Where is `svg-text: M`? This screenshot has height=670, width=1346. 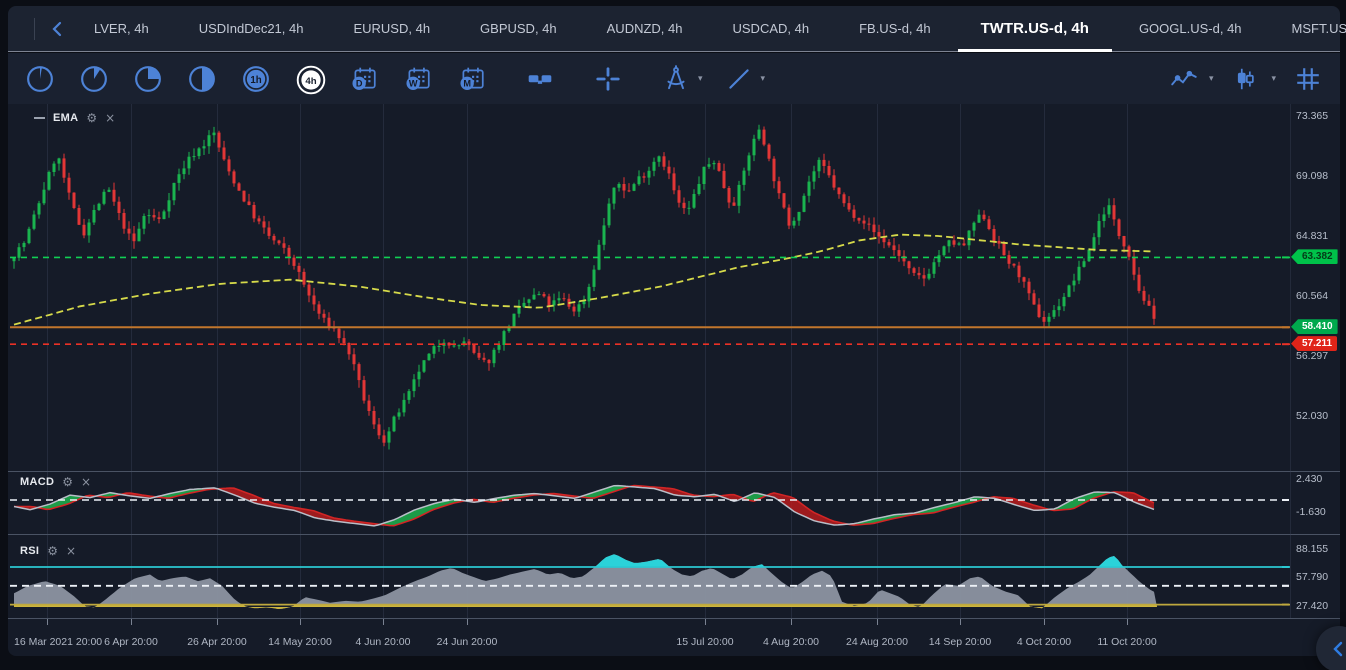
svg-text: M is located at coordinates (467, 83).